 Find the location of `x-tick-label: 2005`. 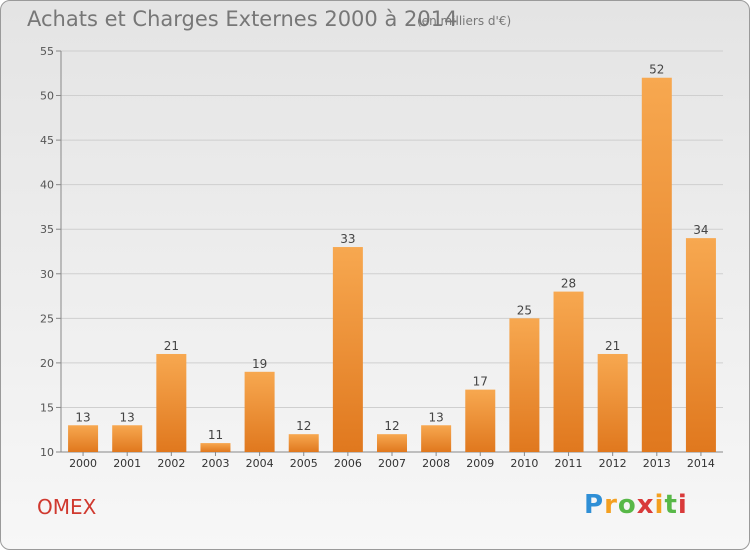

x-tick-label: 2005 is located at coordinates (304, 463).